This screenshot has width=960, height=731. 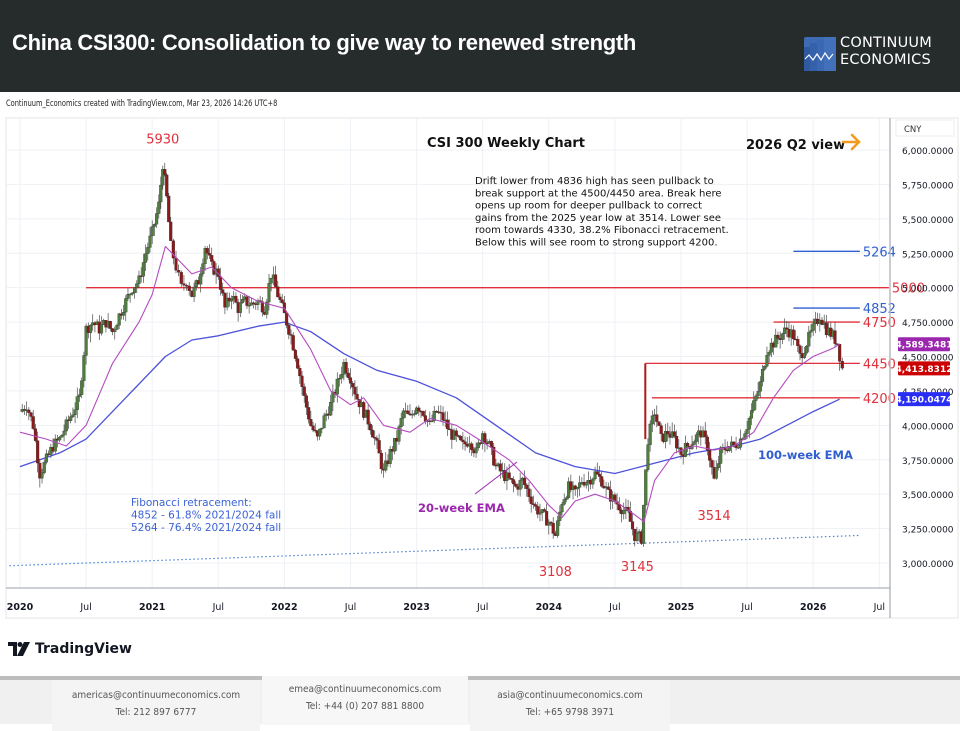 What do you see at coordinates (434, 550) in the screenshot?
I see `support-trendline-group` at bounding box center [434, 550].